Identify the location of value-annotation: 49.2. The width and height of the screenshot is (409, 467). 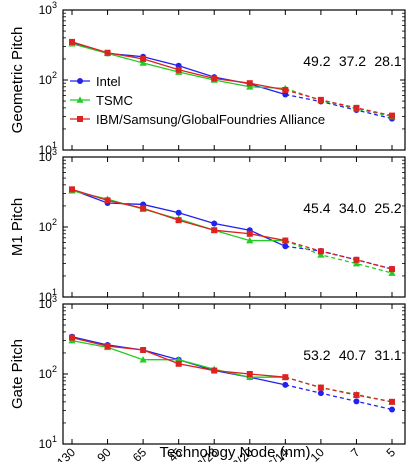
(316, 61).